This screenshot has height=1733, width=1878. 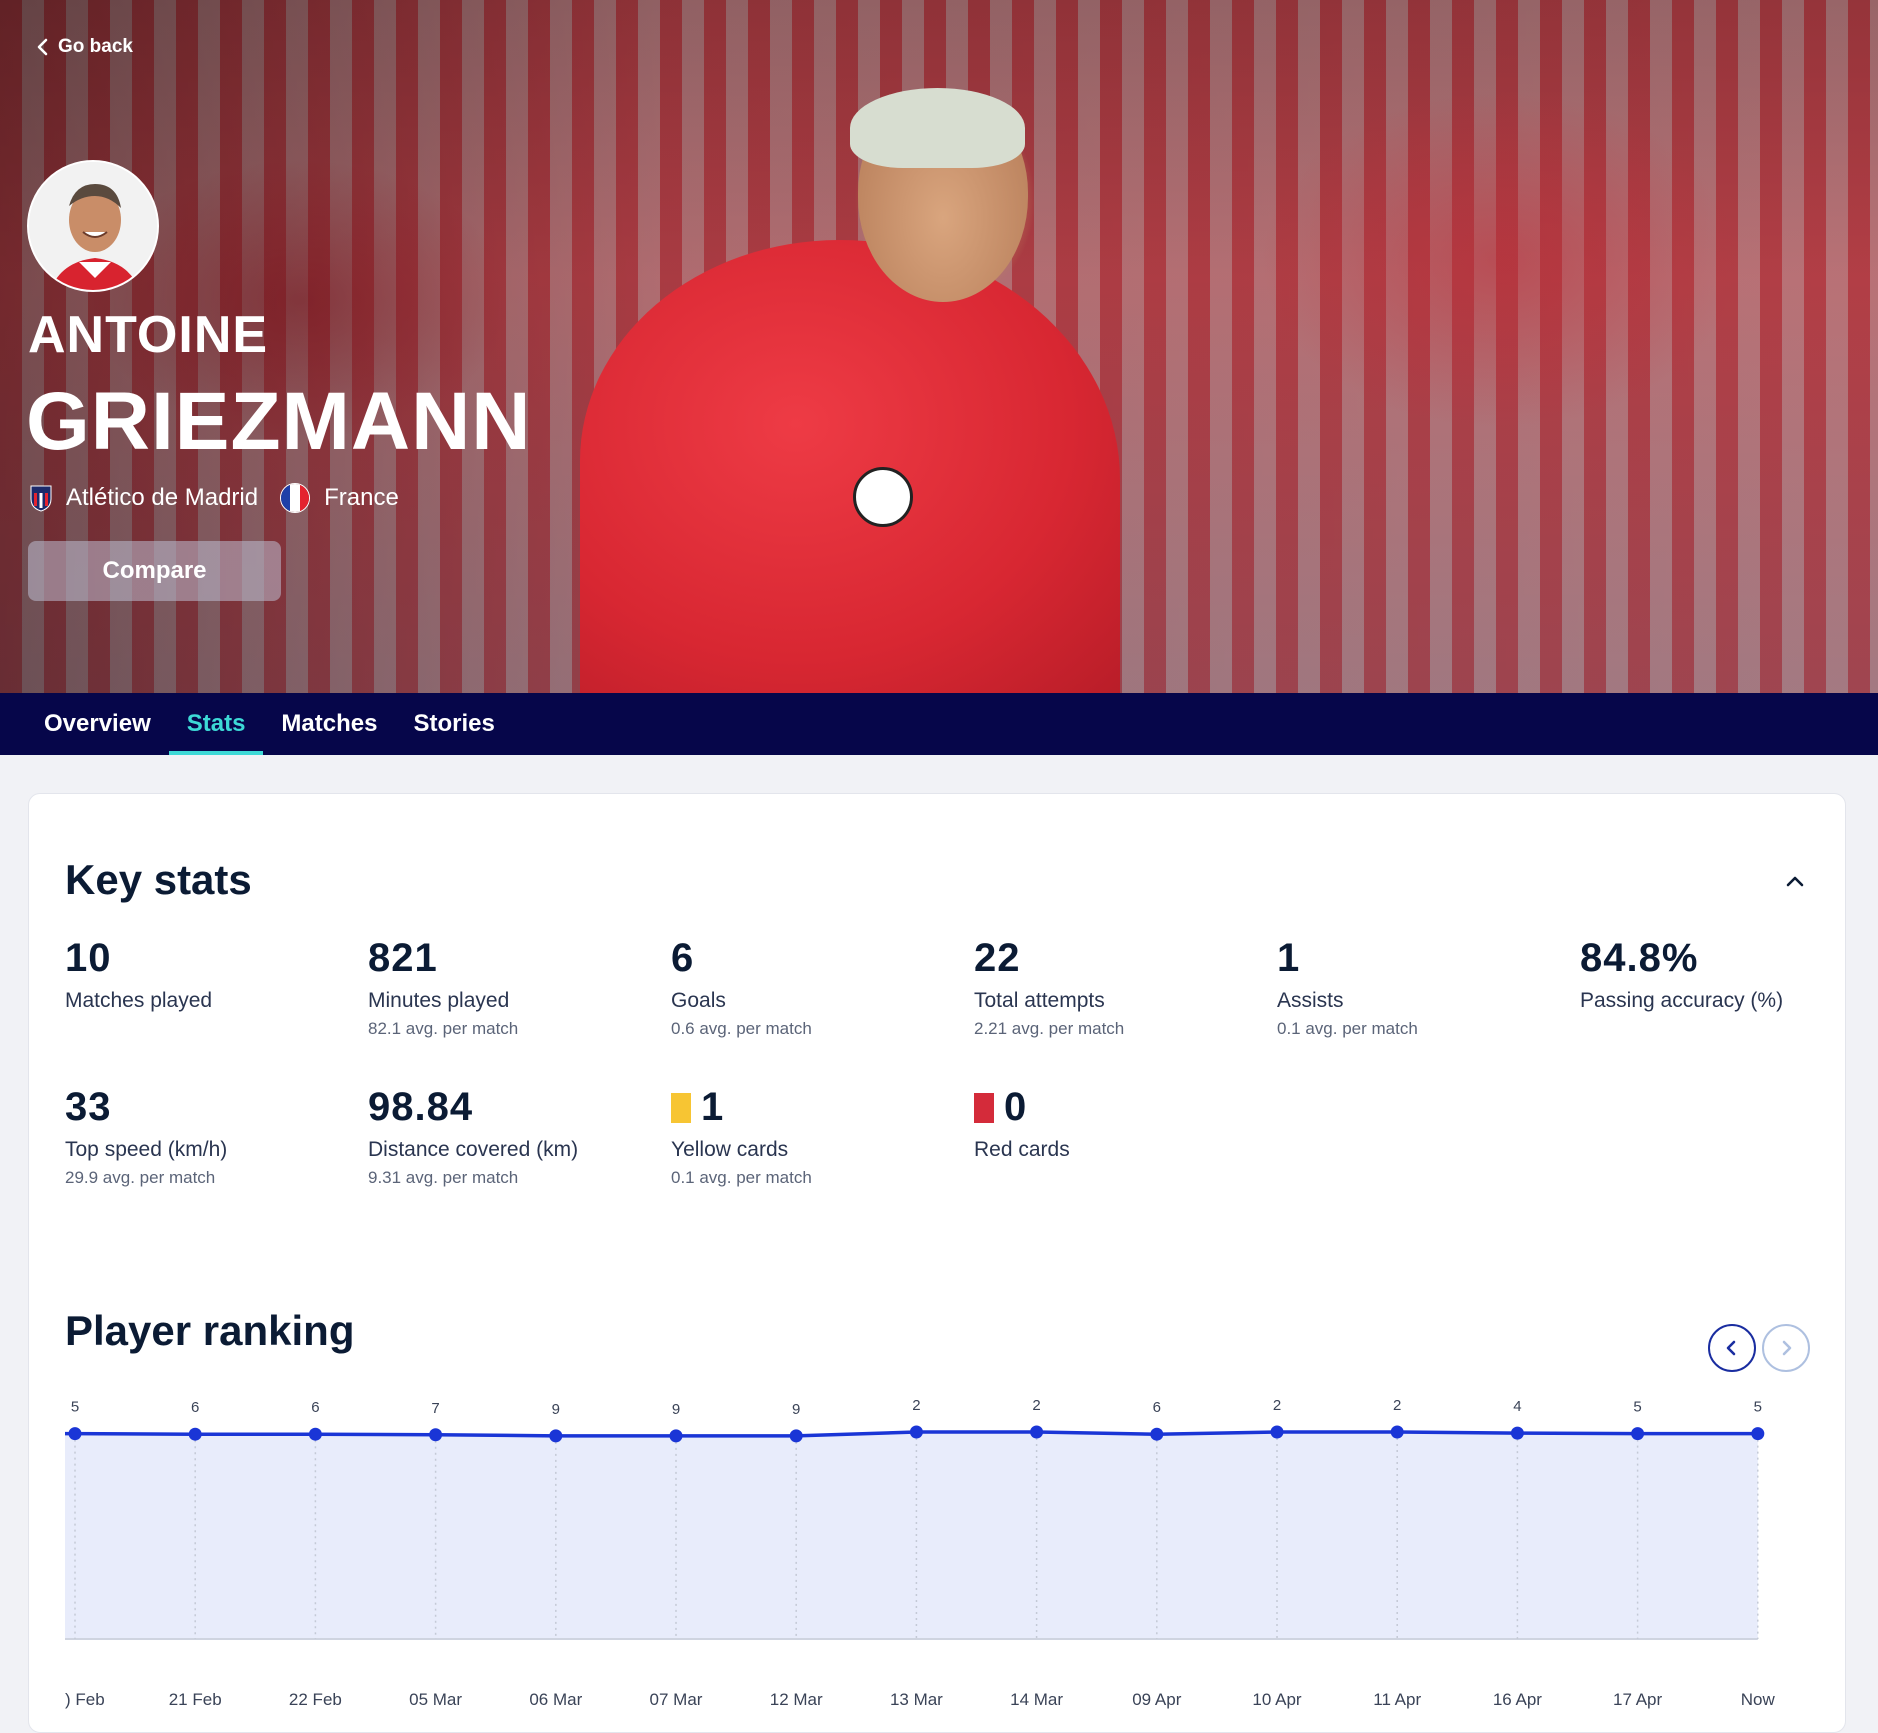 What do you see at coordinates (210, 1136) in the screenshot?
I see `stat-top-speed: 33 Top speed (km/h) 29.9 avg. per match` at bounding box center [210, 1136].